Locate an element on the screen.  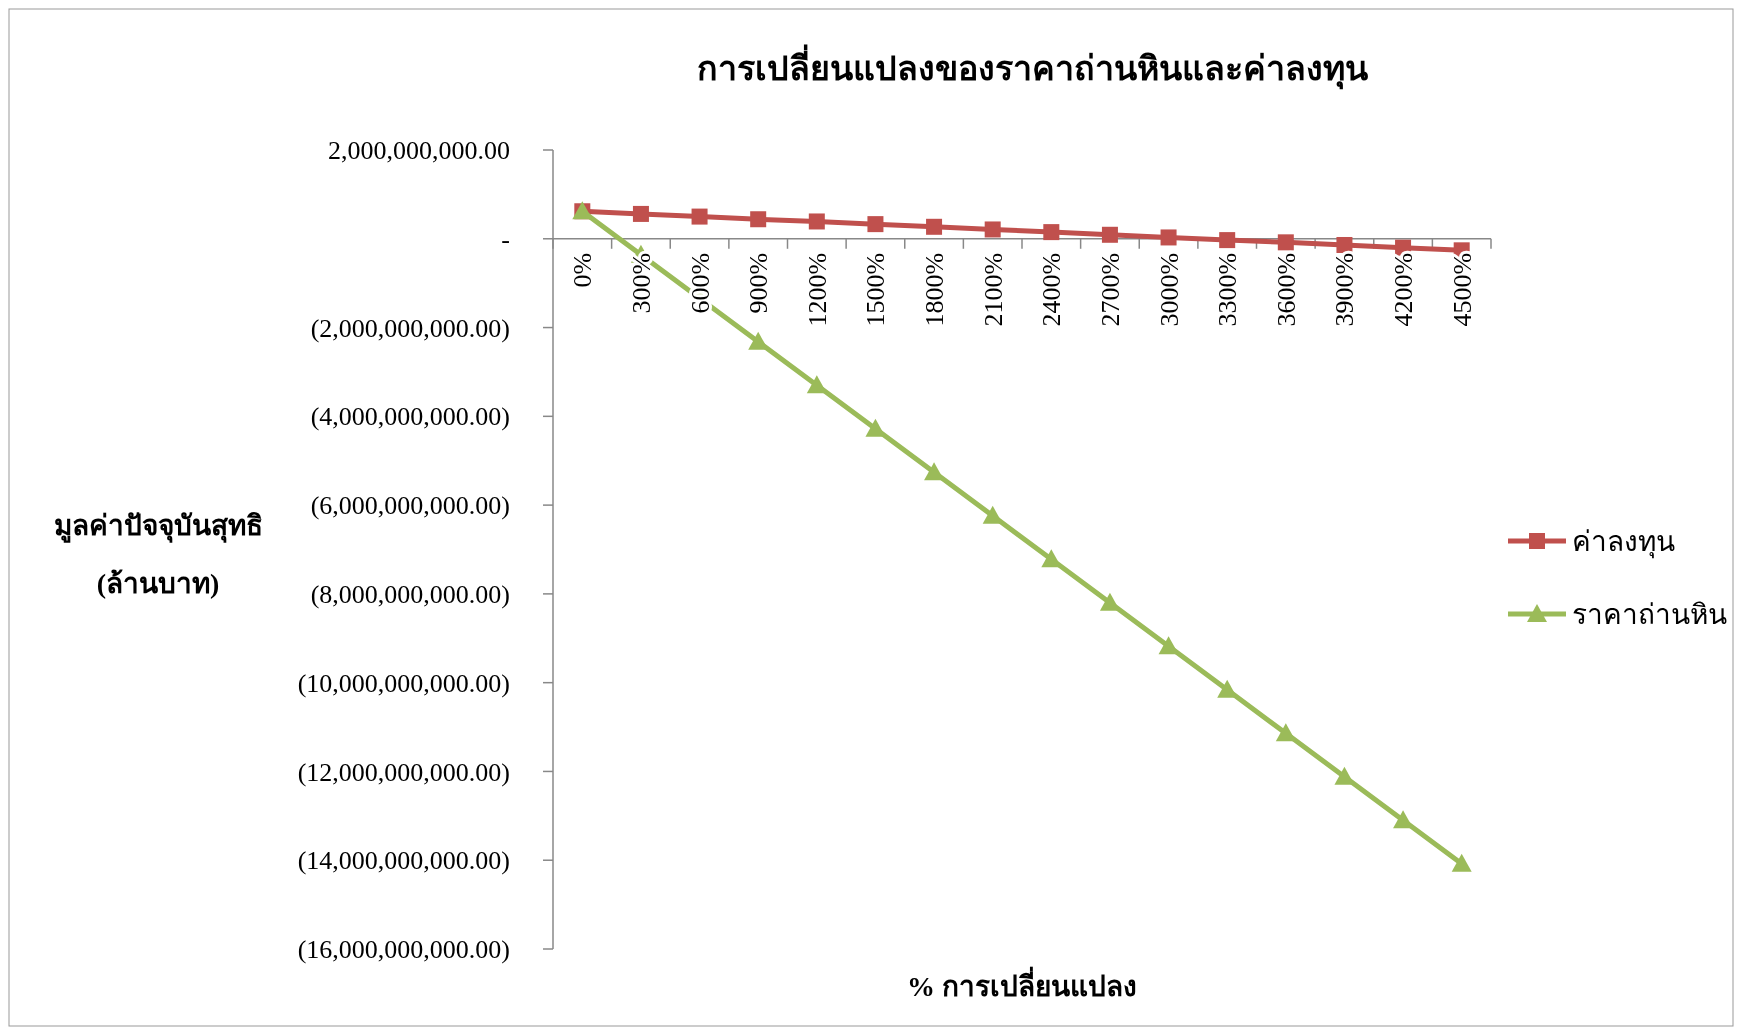
y-tick-label: (4,000,000,000.00) is located at coordinates (410, 417).